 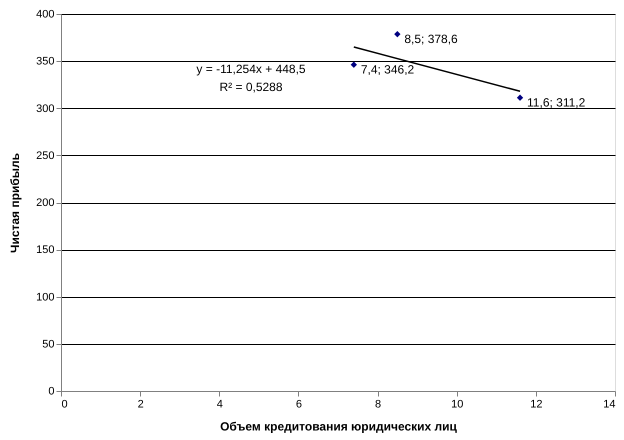 I want to click on y-tick-label: 400, so click(x=45, y=14).